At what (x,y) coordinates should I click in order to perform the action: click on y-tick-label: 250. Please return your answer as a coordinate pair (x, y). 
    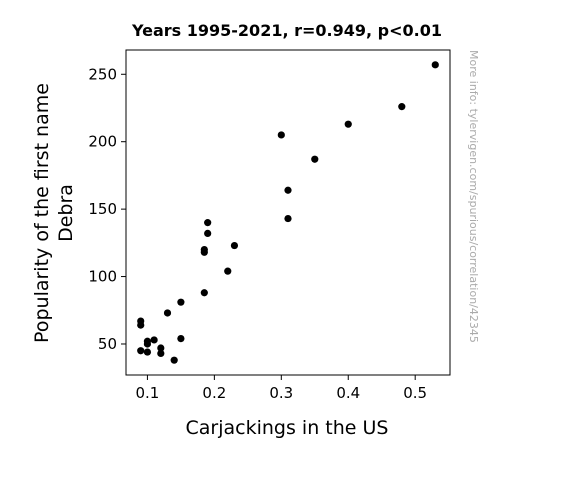
    Looking at the image, I should click on (102, 74).